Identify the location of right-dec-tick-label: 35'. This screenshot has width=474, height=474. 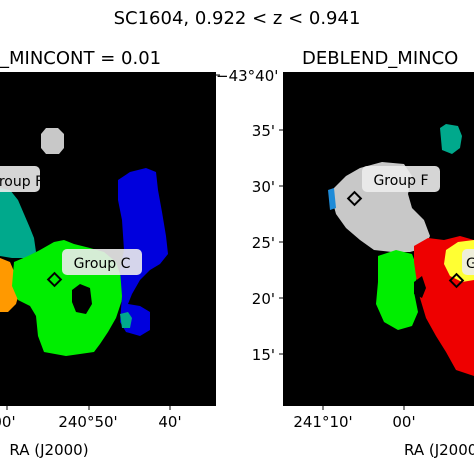
(263, 131).